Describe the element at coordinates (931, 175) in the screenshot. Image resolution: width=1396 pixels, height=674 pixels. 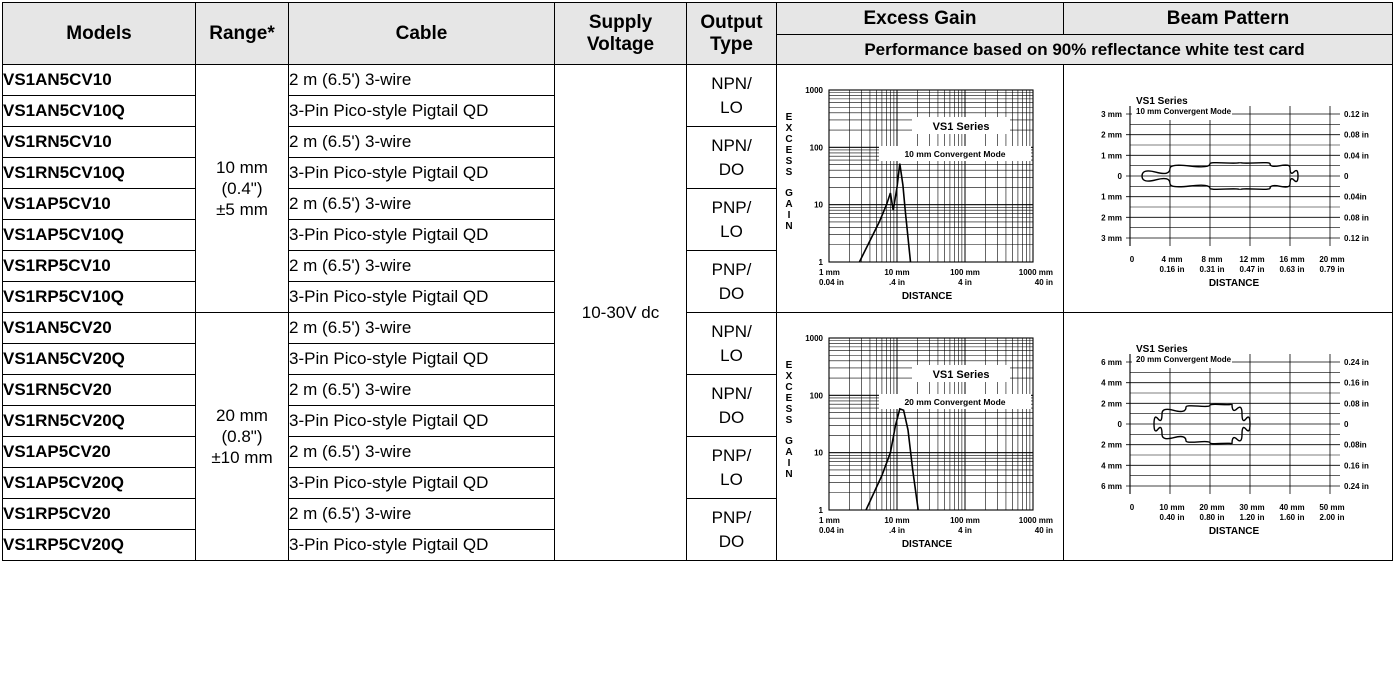
I see `plot-frame` at that location.